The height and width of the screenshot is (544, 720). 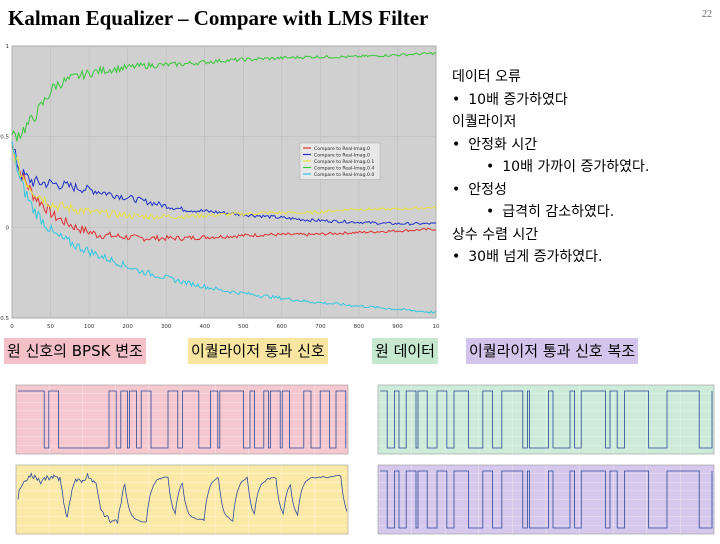 What do you see at coordinates (585, 122) in the screenshot?
I see `note-item: 이퀄라이저` at bounding box center [585, 122].